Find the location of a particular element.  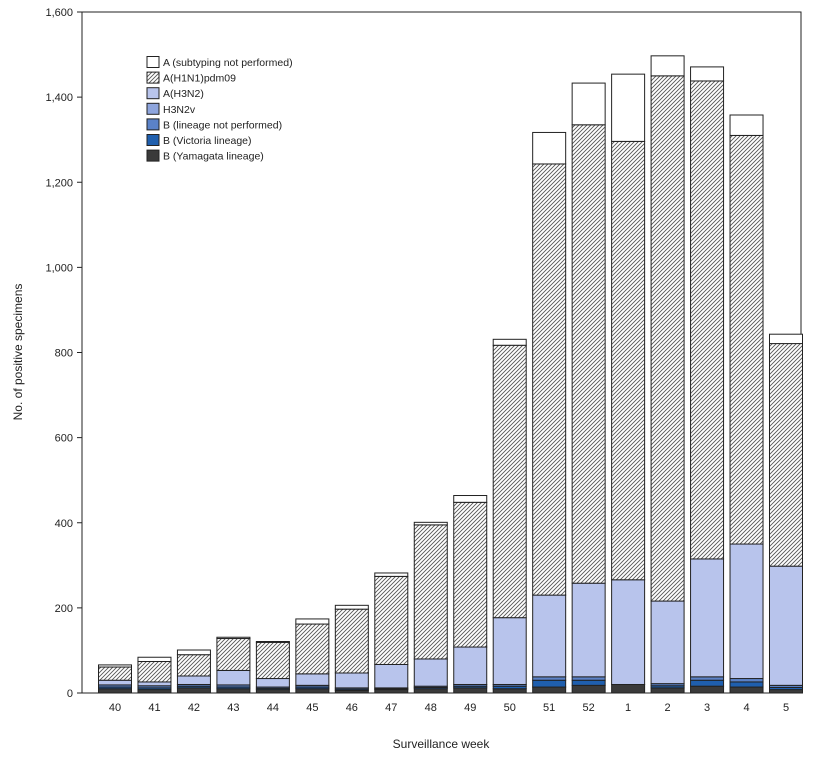

legend-label: B (Victoria lineage) is located at coordinates (207, 141).